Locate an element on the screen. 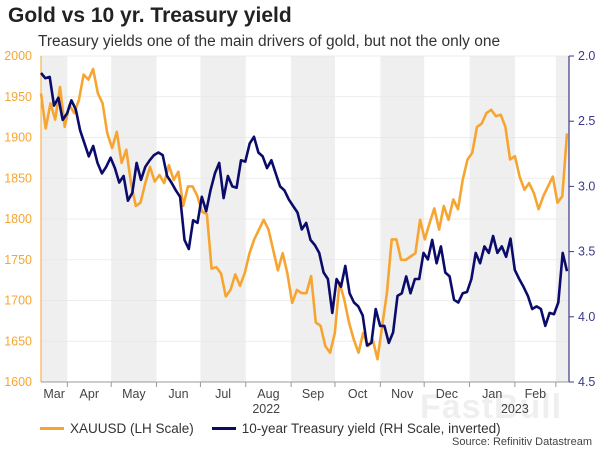 Image resolution: width=600 pixels, height=450 pixels. left-tick-label: 2000 is located at coordinates (18, 56).